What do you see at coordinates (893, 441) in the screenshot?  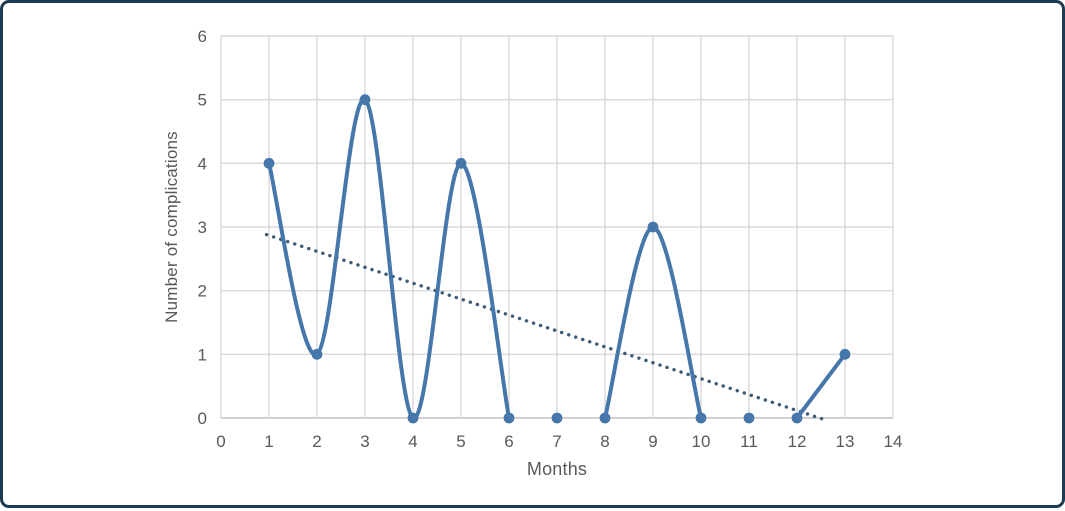 I see `x-tick-label: 14` at bounding box center [893, 441].